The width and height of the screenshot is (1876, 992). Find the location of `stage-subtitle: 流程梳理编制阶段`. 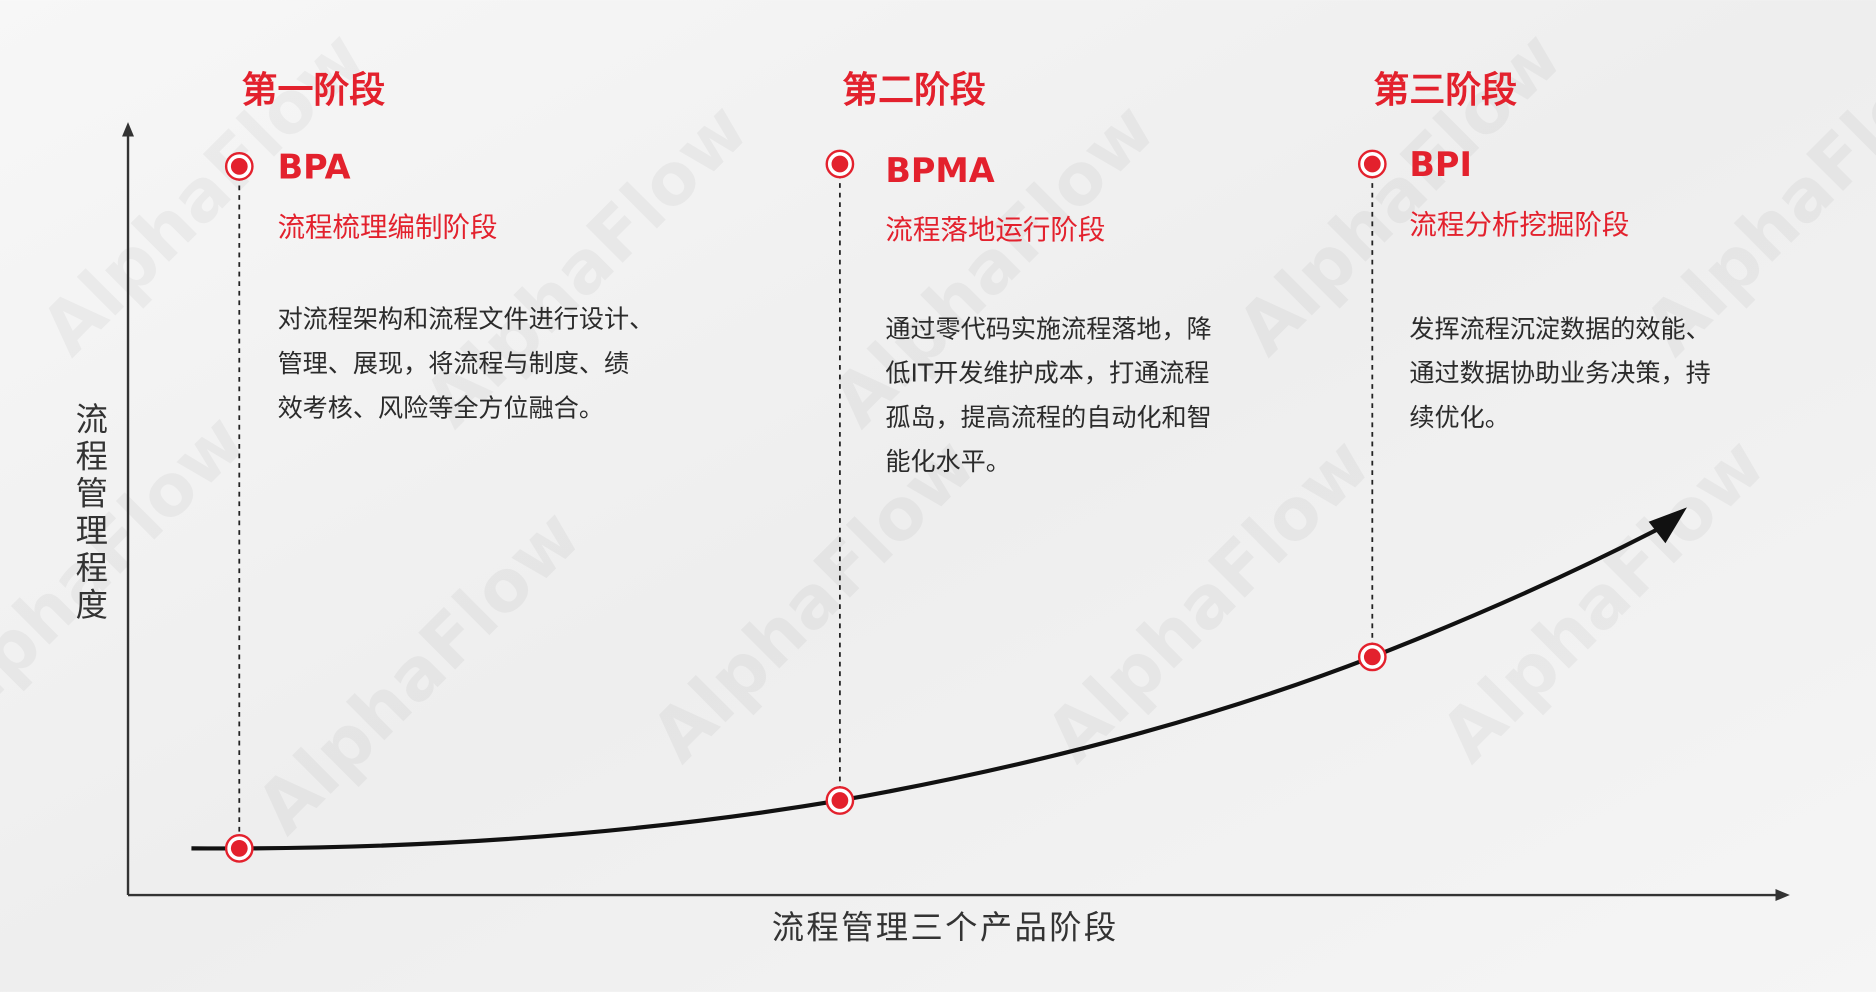

stage-subtitle: 流程梳理编制阶段 is located at coordinates (388, 228).